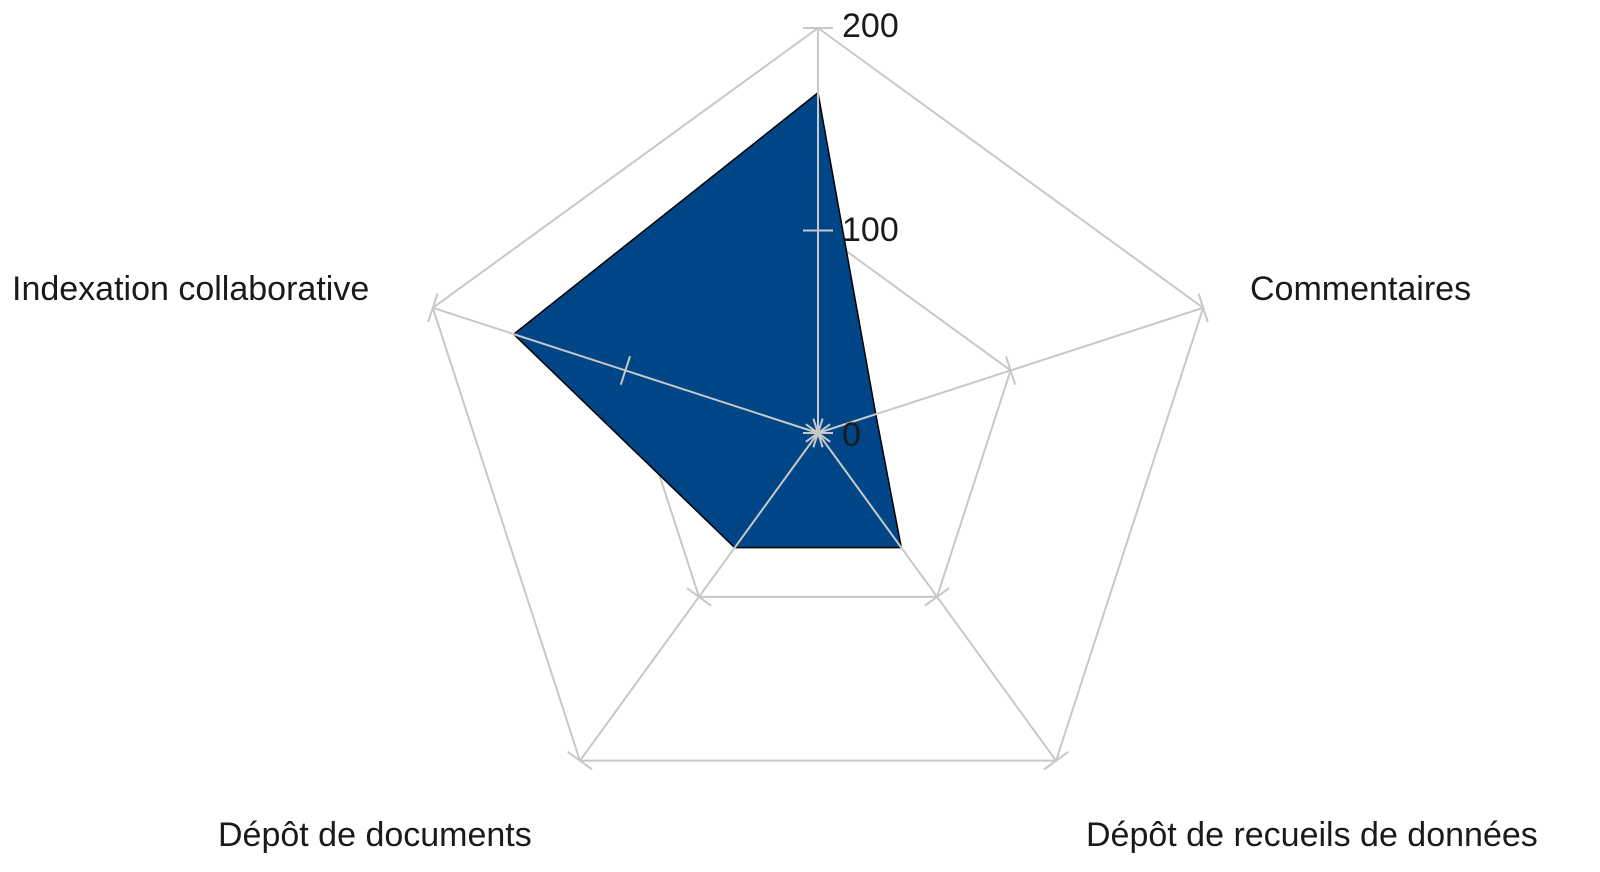 This screenshot has height=872, width=1600. What do you see at coordinates (870, 26) in the screenshot?
I see `tick-label-200: 200` at bounding box center [870, 26].